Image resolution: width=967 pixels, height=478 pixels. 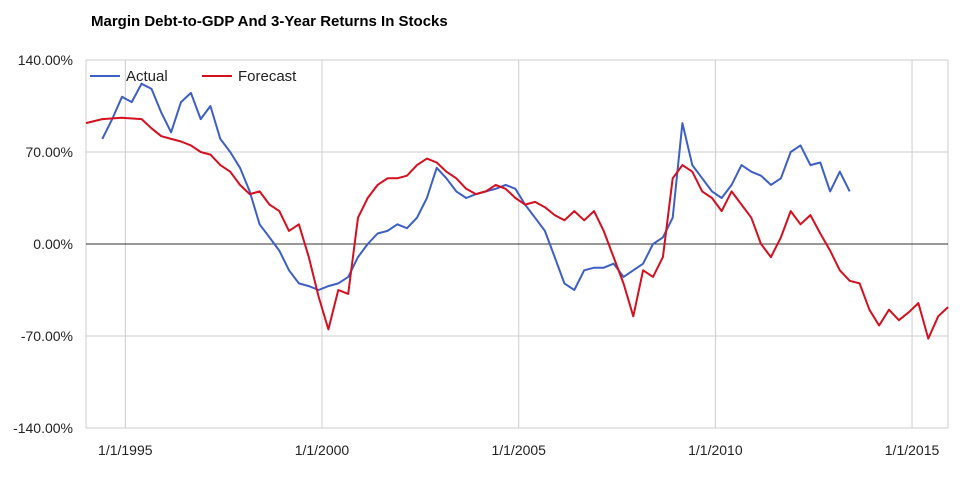 I want to click on x-tick-label: 1/1/2000, so click(x=322, y=450).